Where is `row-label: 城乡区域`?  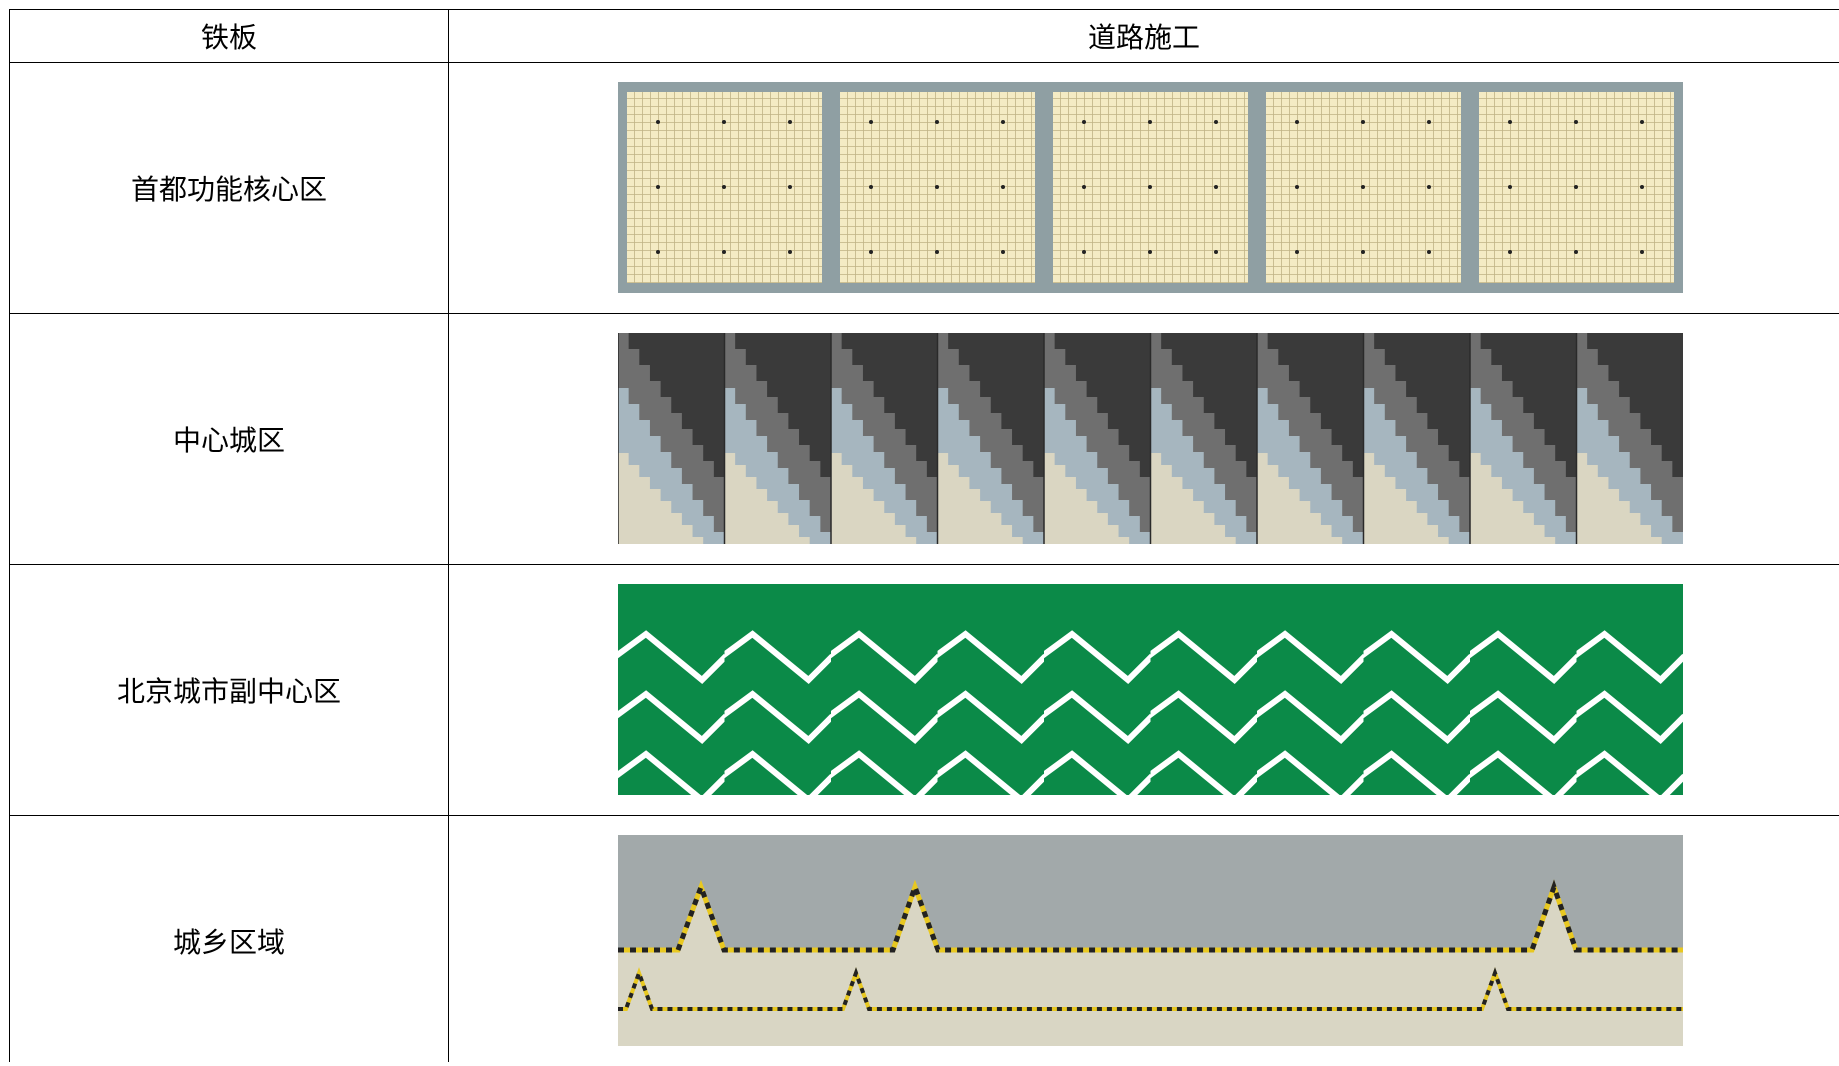 row-label: 城乡区域 is located at coordinates (228, 942).